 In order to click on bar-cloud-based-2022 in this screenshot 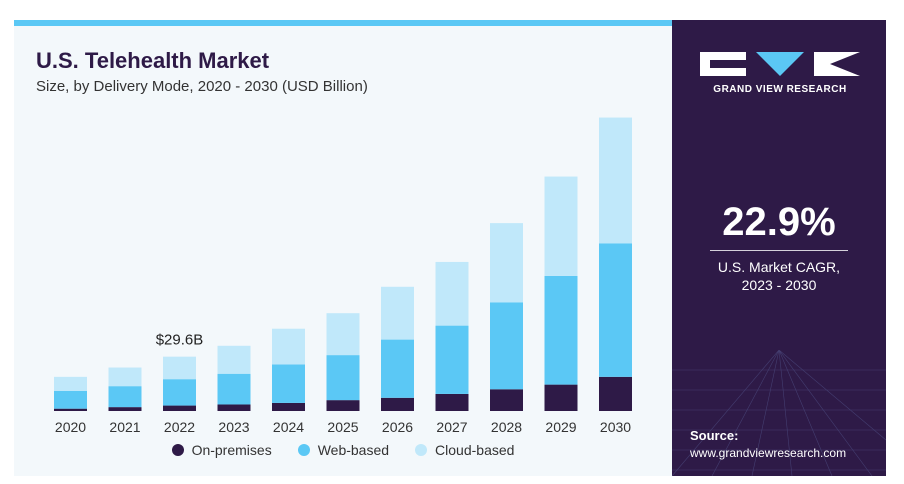, I will do `click(179, 368)`.